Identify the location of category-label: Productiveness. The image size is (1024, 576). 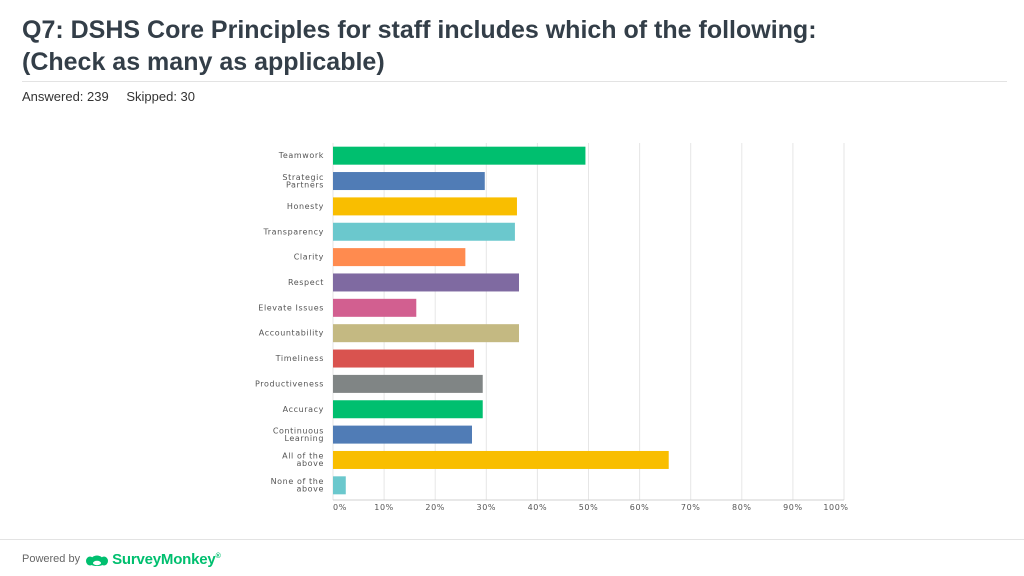
(289, 383).